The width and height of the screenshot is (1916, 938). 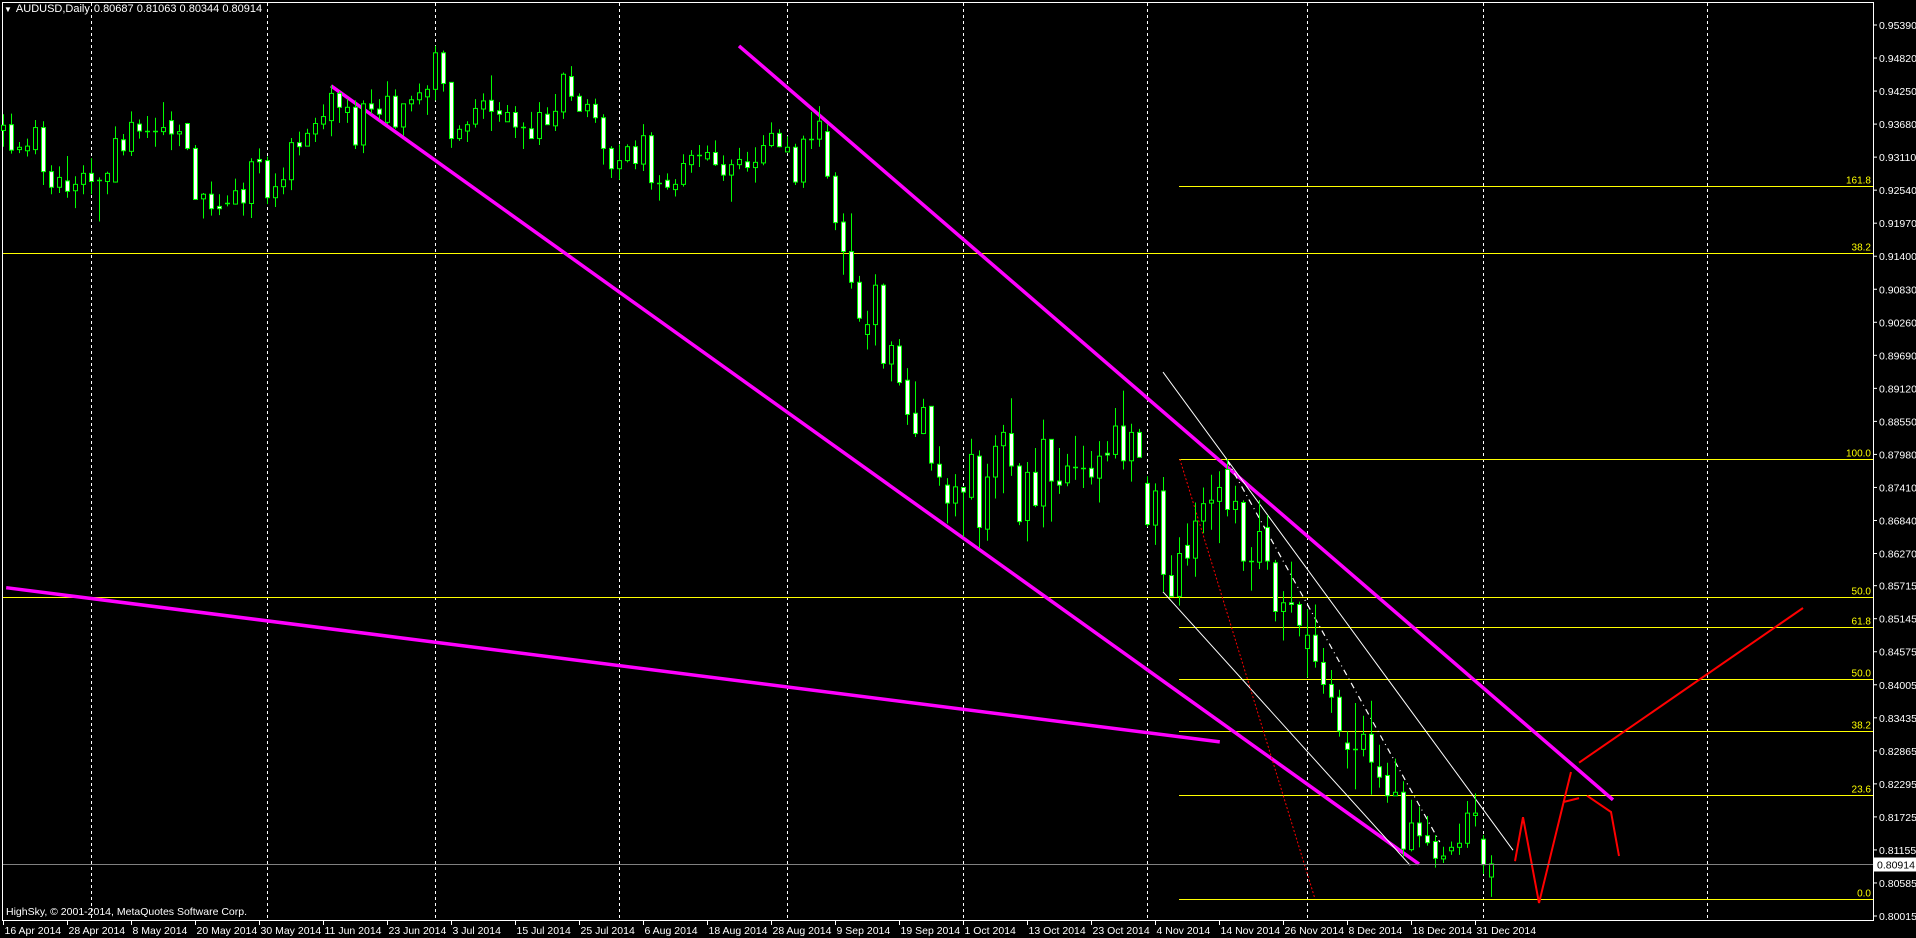 What do you see at coordinates (353, 931) in the screenshot?
I see `date-tick-label: 11 Jun 2014` at bounding box center [353, 931].